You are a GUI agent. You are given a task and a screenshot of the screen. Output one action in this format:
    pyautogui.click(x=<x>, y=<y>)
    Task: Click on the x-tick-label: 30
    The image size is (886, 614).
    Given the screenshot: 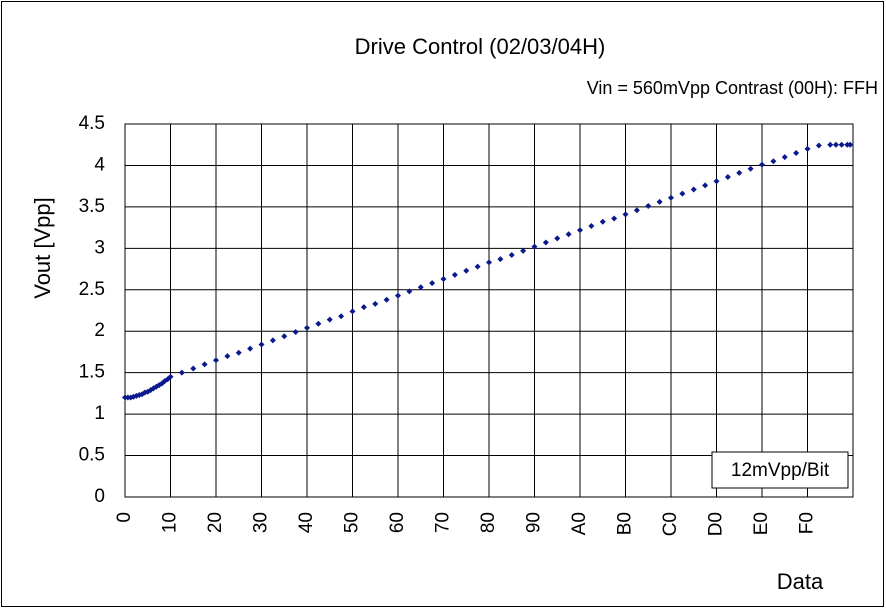 What is the action you would take?
    pyautogui.click(x=261, y=522)
    